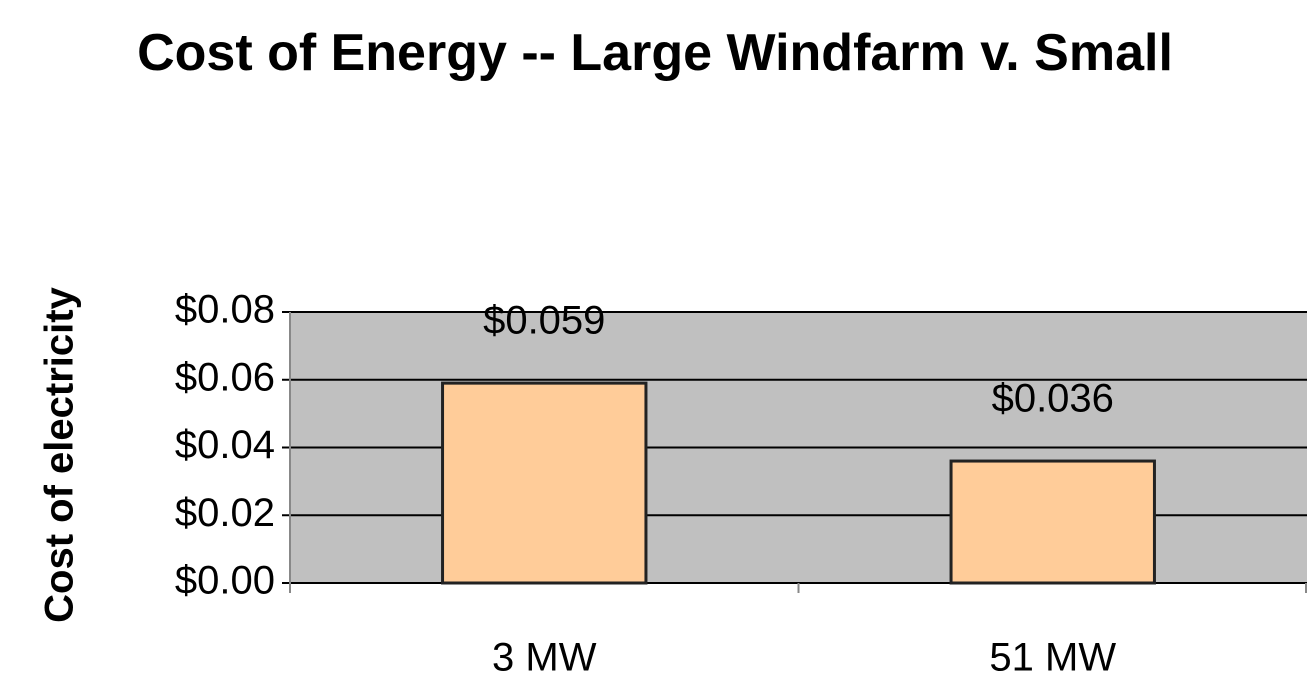 The image size is (1307, 681). Describe the element at coordinates (225, 513) in the screenshot. I see `y-tick-label: $0.02` at that location.